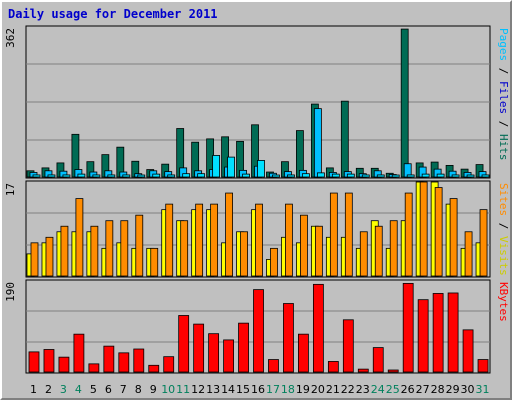  What do you see at coordinates (183, 389) in the screenshot?
I see `day-label-11: 11` at bounding box center [183, 389].